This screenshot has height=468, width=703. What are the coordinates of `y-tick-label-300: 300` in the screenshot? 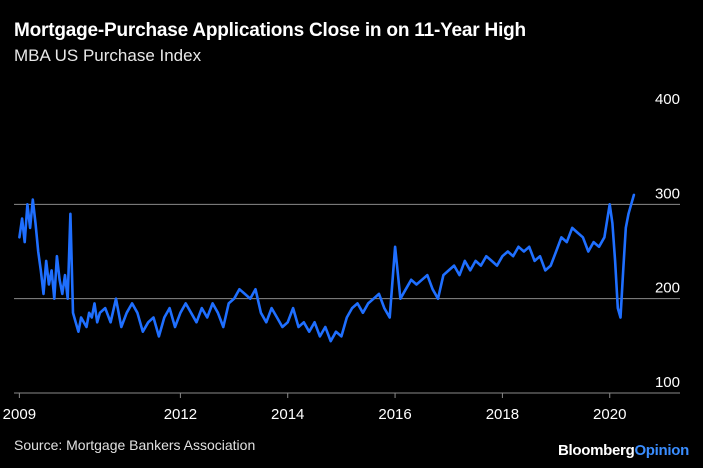 It's located at (667, 193).